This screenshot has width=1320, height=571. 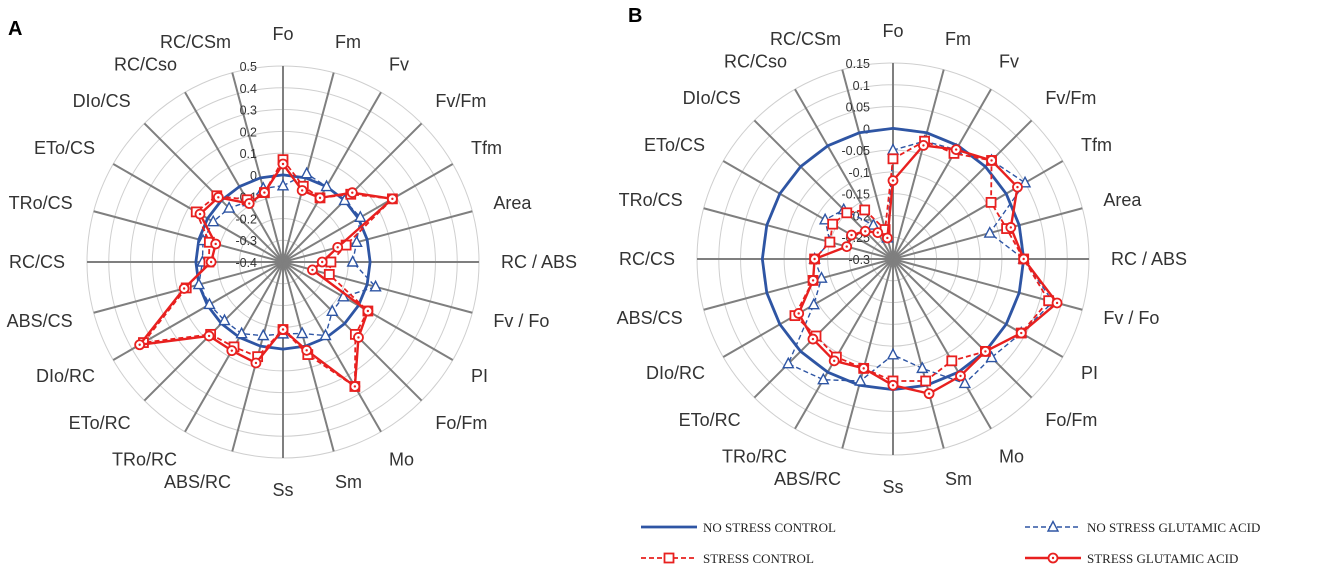 I want to click on series-b-no-stress-glutamic-acid-point: Mo: 0.03, so click(x=965, y=382).